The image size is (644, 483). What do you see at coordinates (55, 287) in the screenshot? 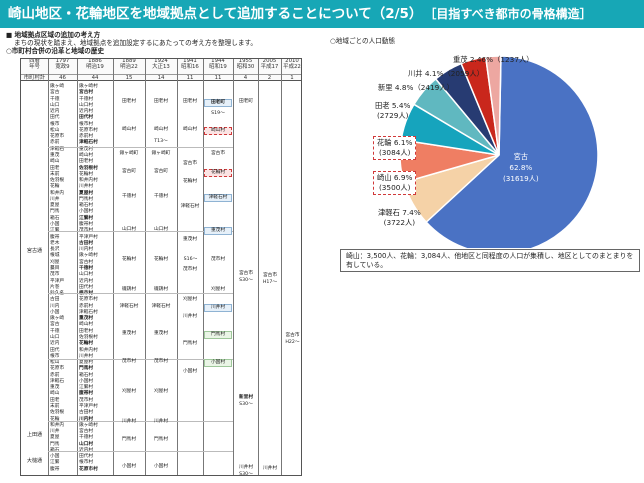
I see `village-1797: 片巻` at bounding box center [55, 287].